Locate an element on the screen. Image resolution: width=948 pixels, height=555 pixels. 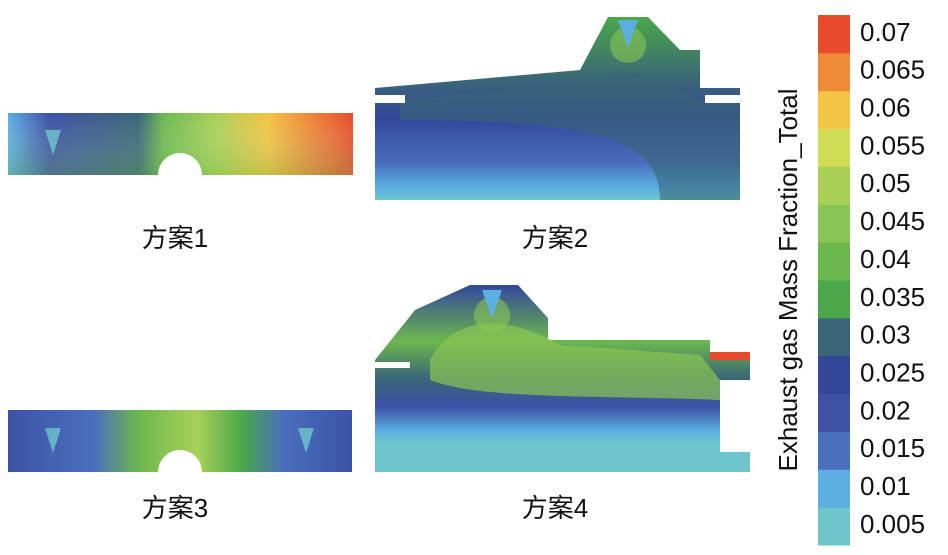
colorbar-tick-label: 0.065 is located at coordinates (892, 70).